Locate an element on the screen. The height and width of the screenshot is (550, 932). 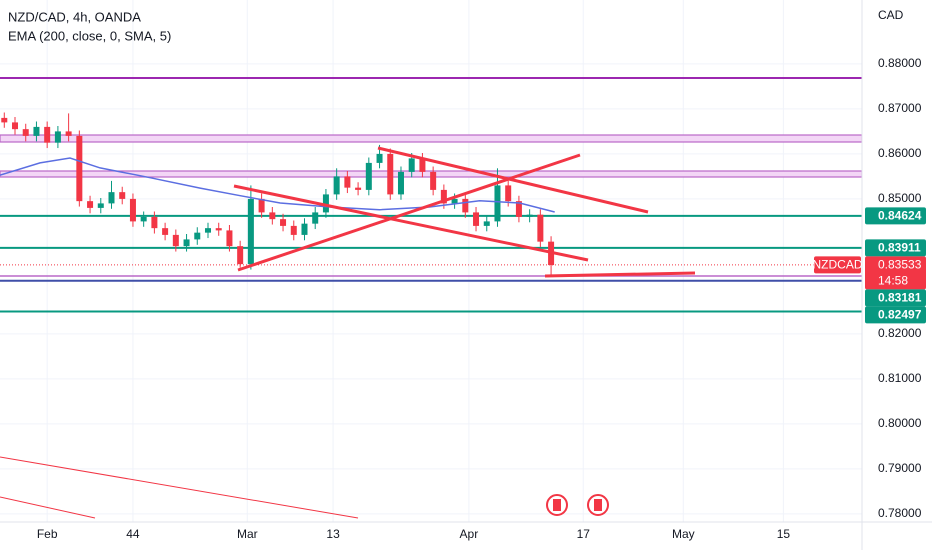
countdown-label: 14:58 is located at coordinates (893, 281).